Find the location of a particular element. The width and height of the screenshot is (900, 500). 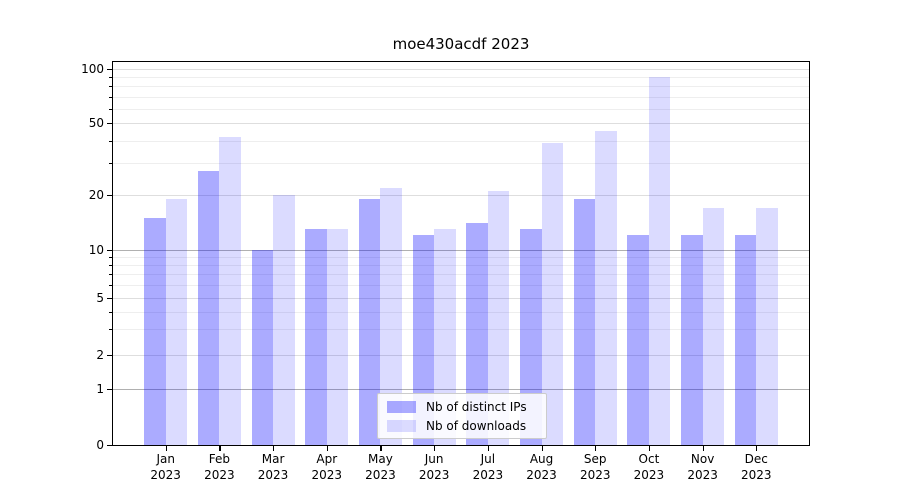

legend-entry-distinct-ips: Nb of distinct IPs is located at coordinates (462, 407).